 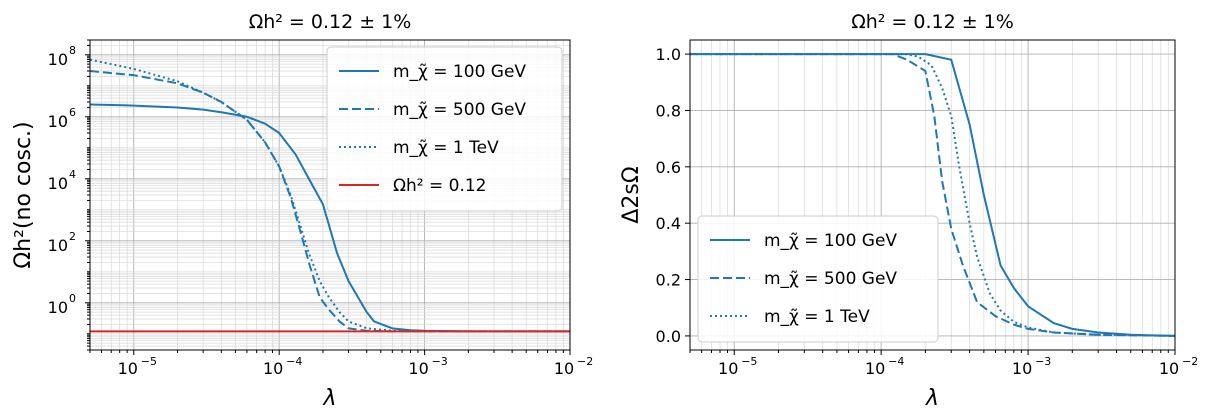 I want to click on y-tick-label: 0.0, so click(x=668, y=336).